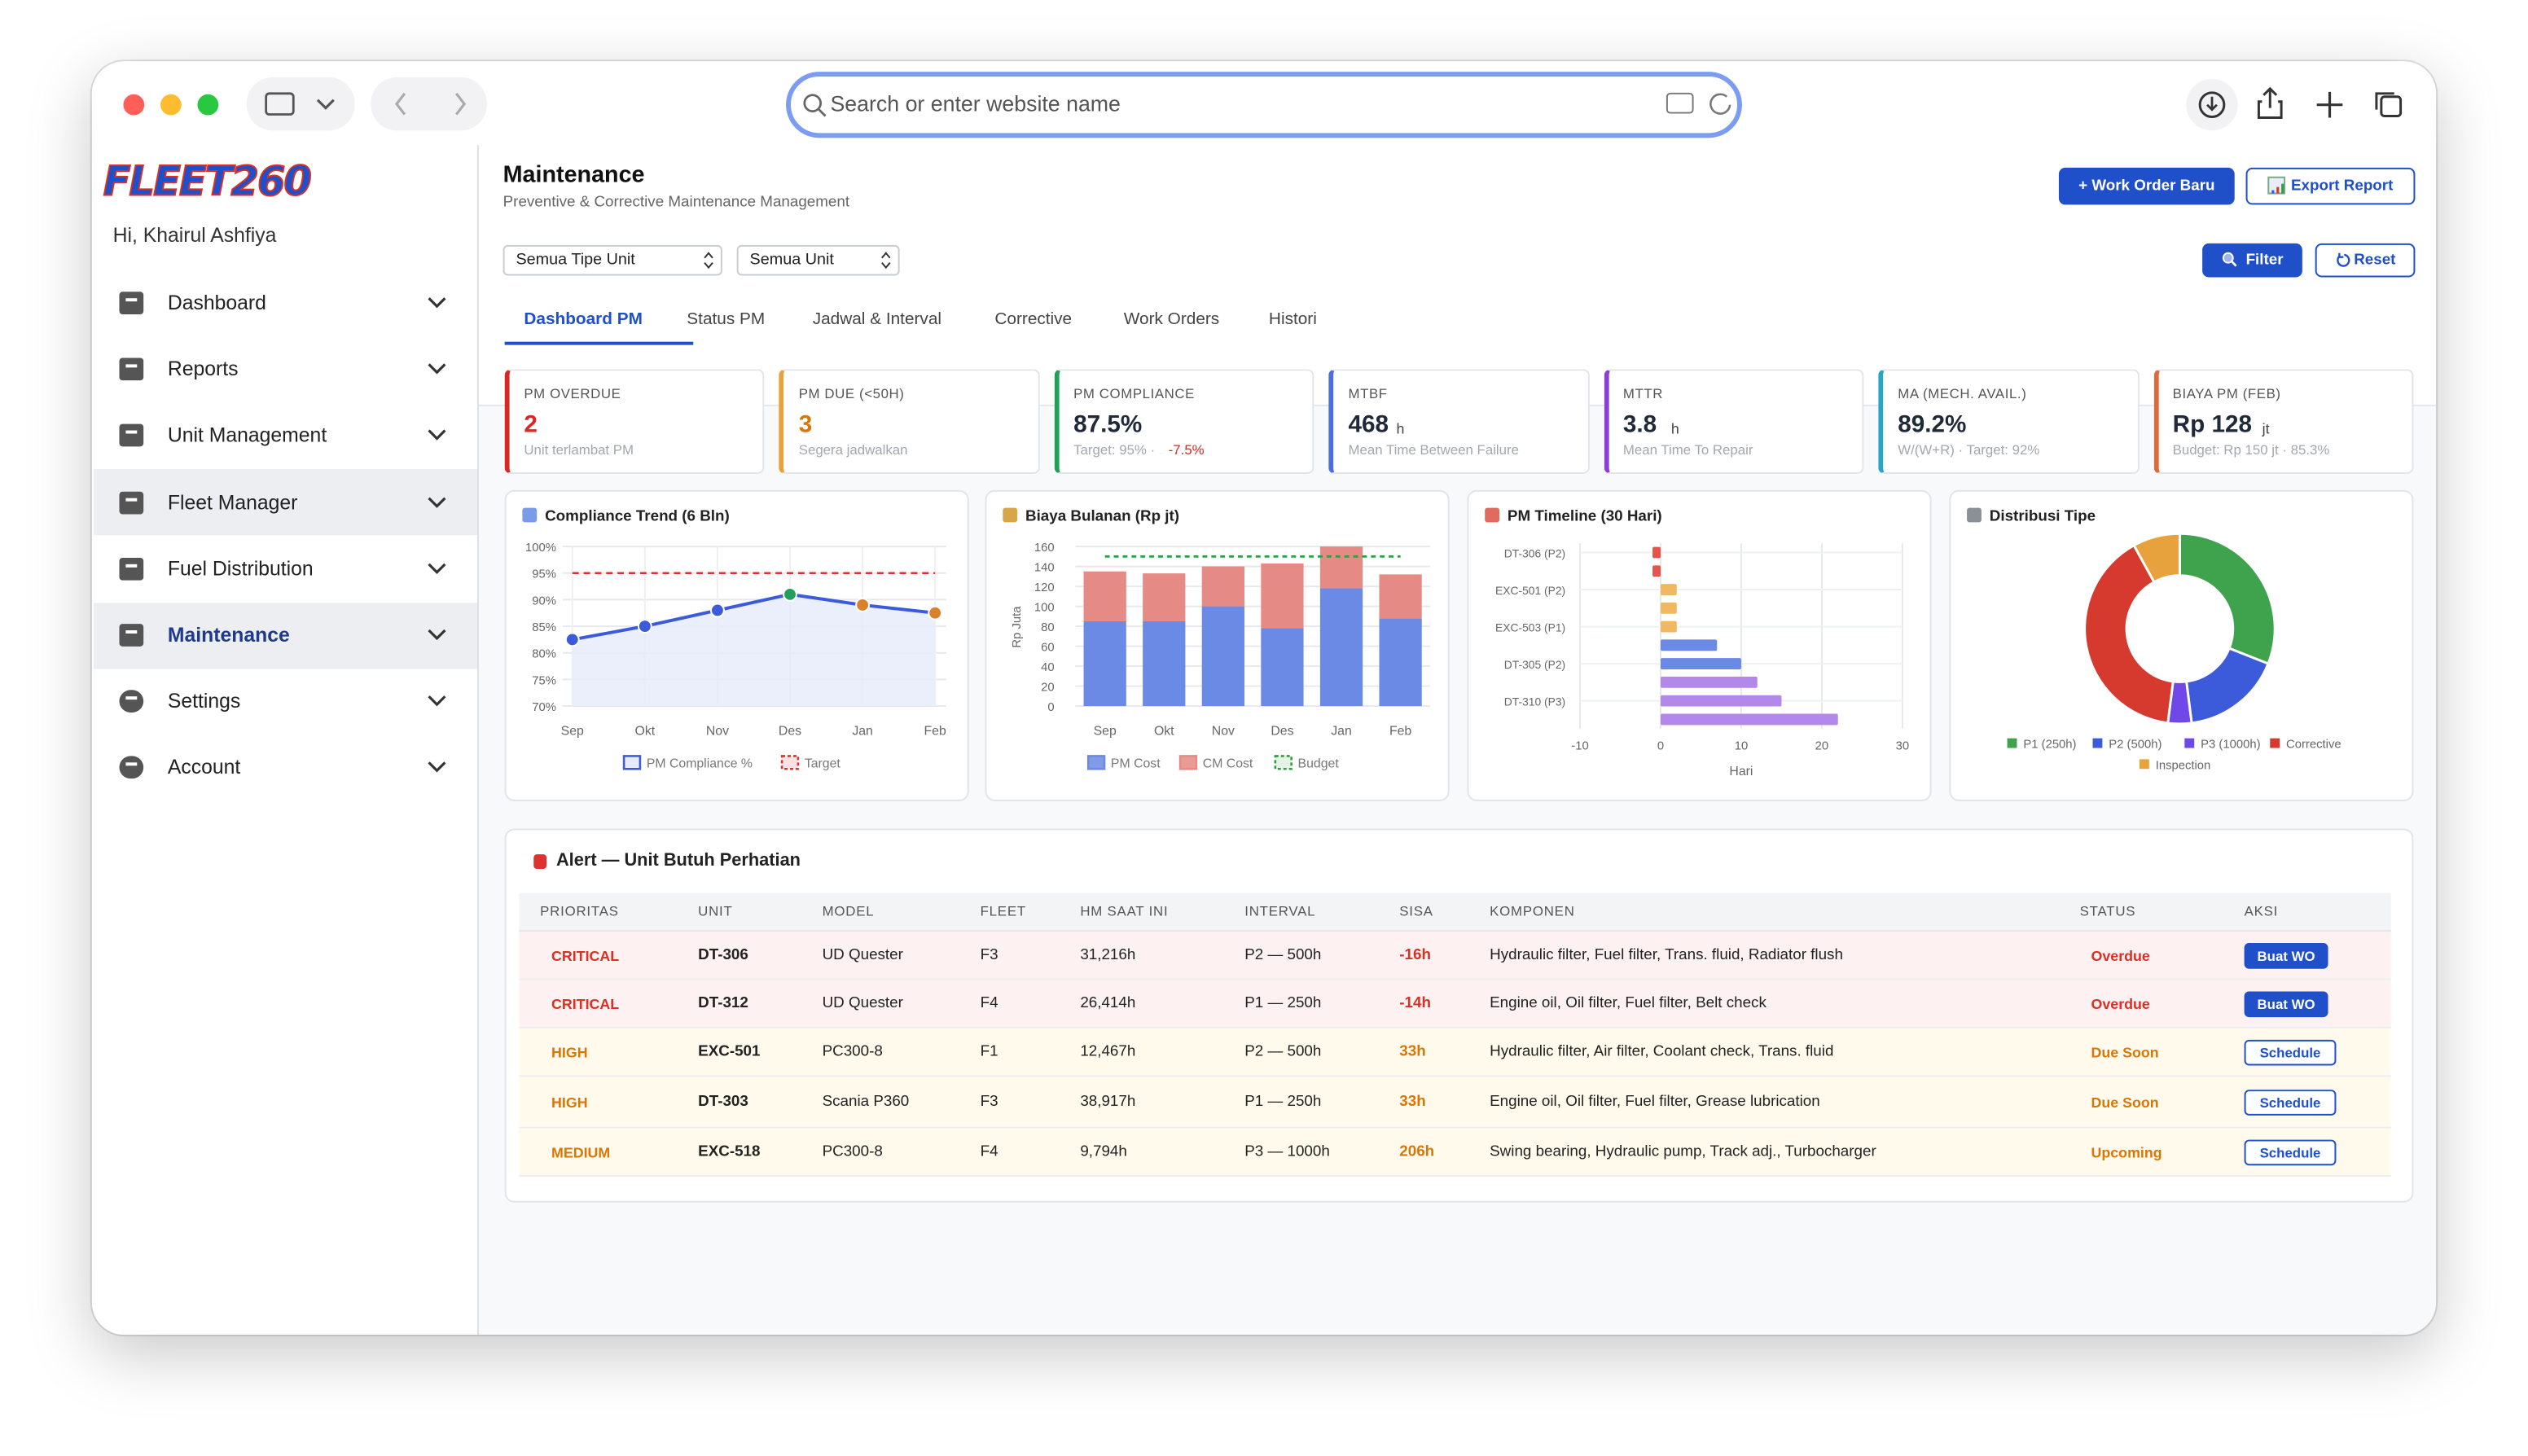 The height and width of the screenshot is (1456, 2528). What do you see at coordinates (579, 450) in the screenshot?
I see `kpi-note: Unit terlambat PM` at bounding box center [579, 450].